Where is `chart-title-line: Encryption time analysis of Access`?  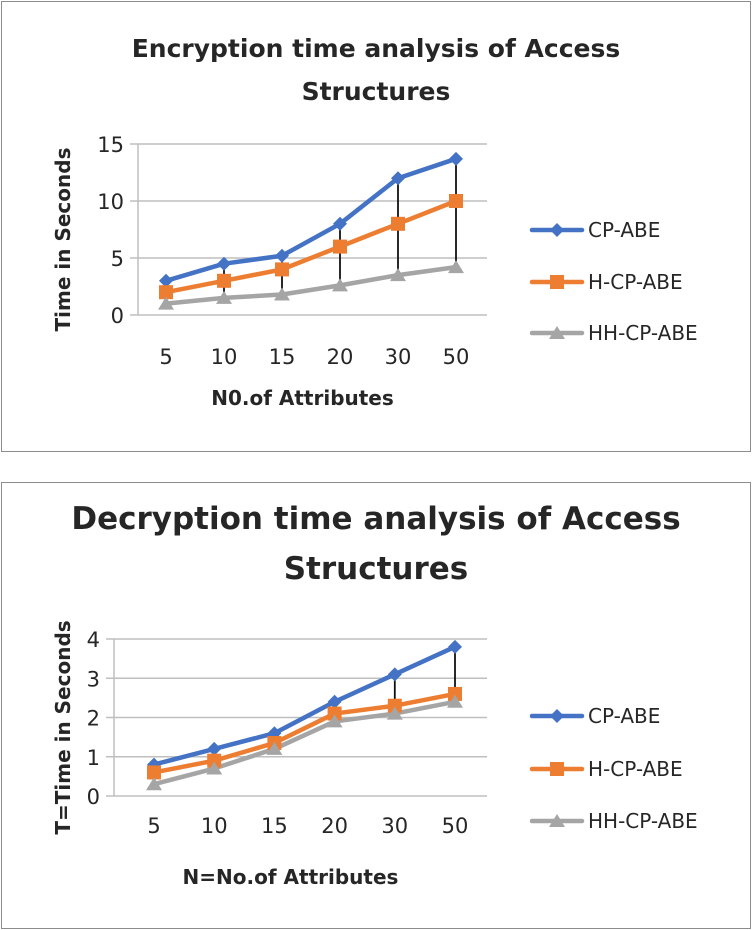 chart-title-line: Encryption time analysis of Access is located at coordinates (376, 48).